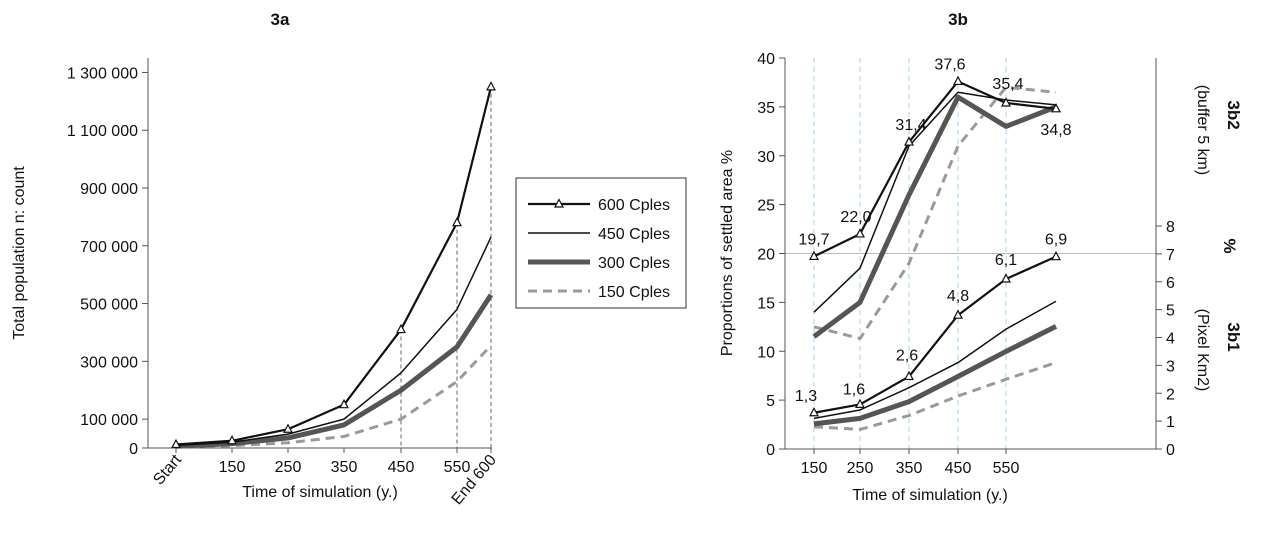  I want to click on chart-3b-percent-label: %, so click(1229, 245).